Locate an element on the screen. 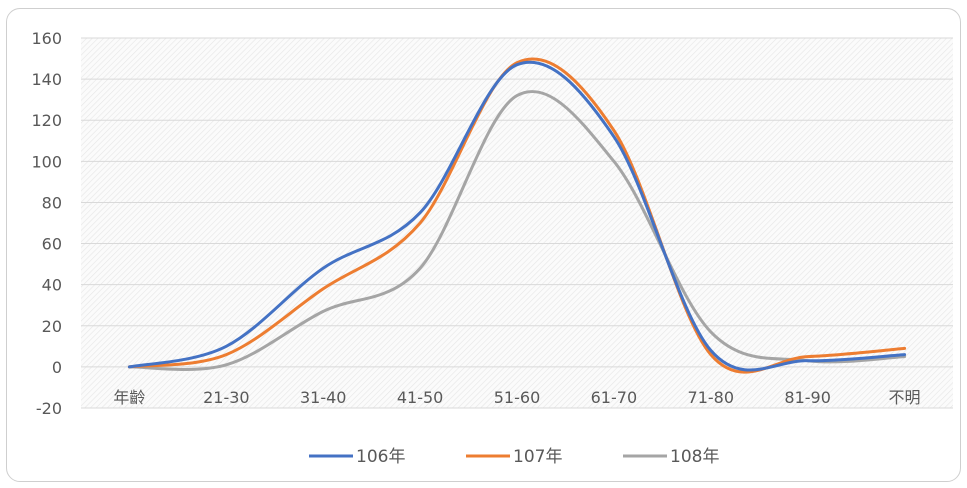  y-tick-label: 80 is located at coordinates (52, 202).